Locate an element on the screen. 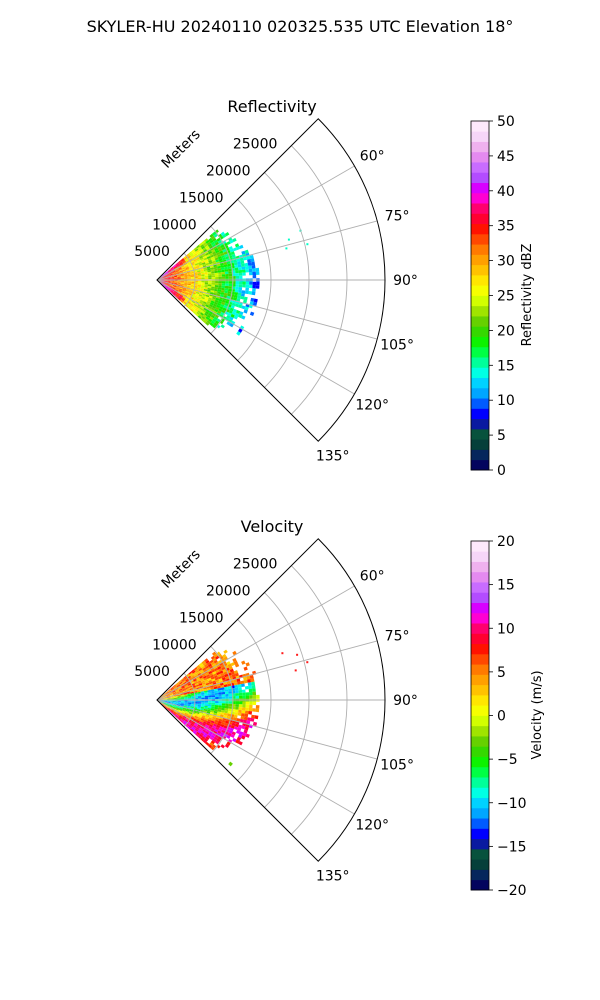  range-tick-label: 25000 is located at coordinates (255, 565).